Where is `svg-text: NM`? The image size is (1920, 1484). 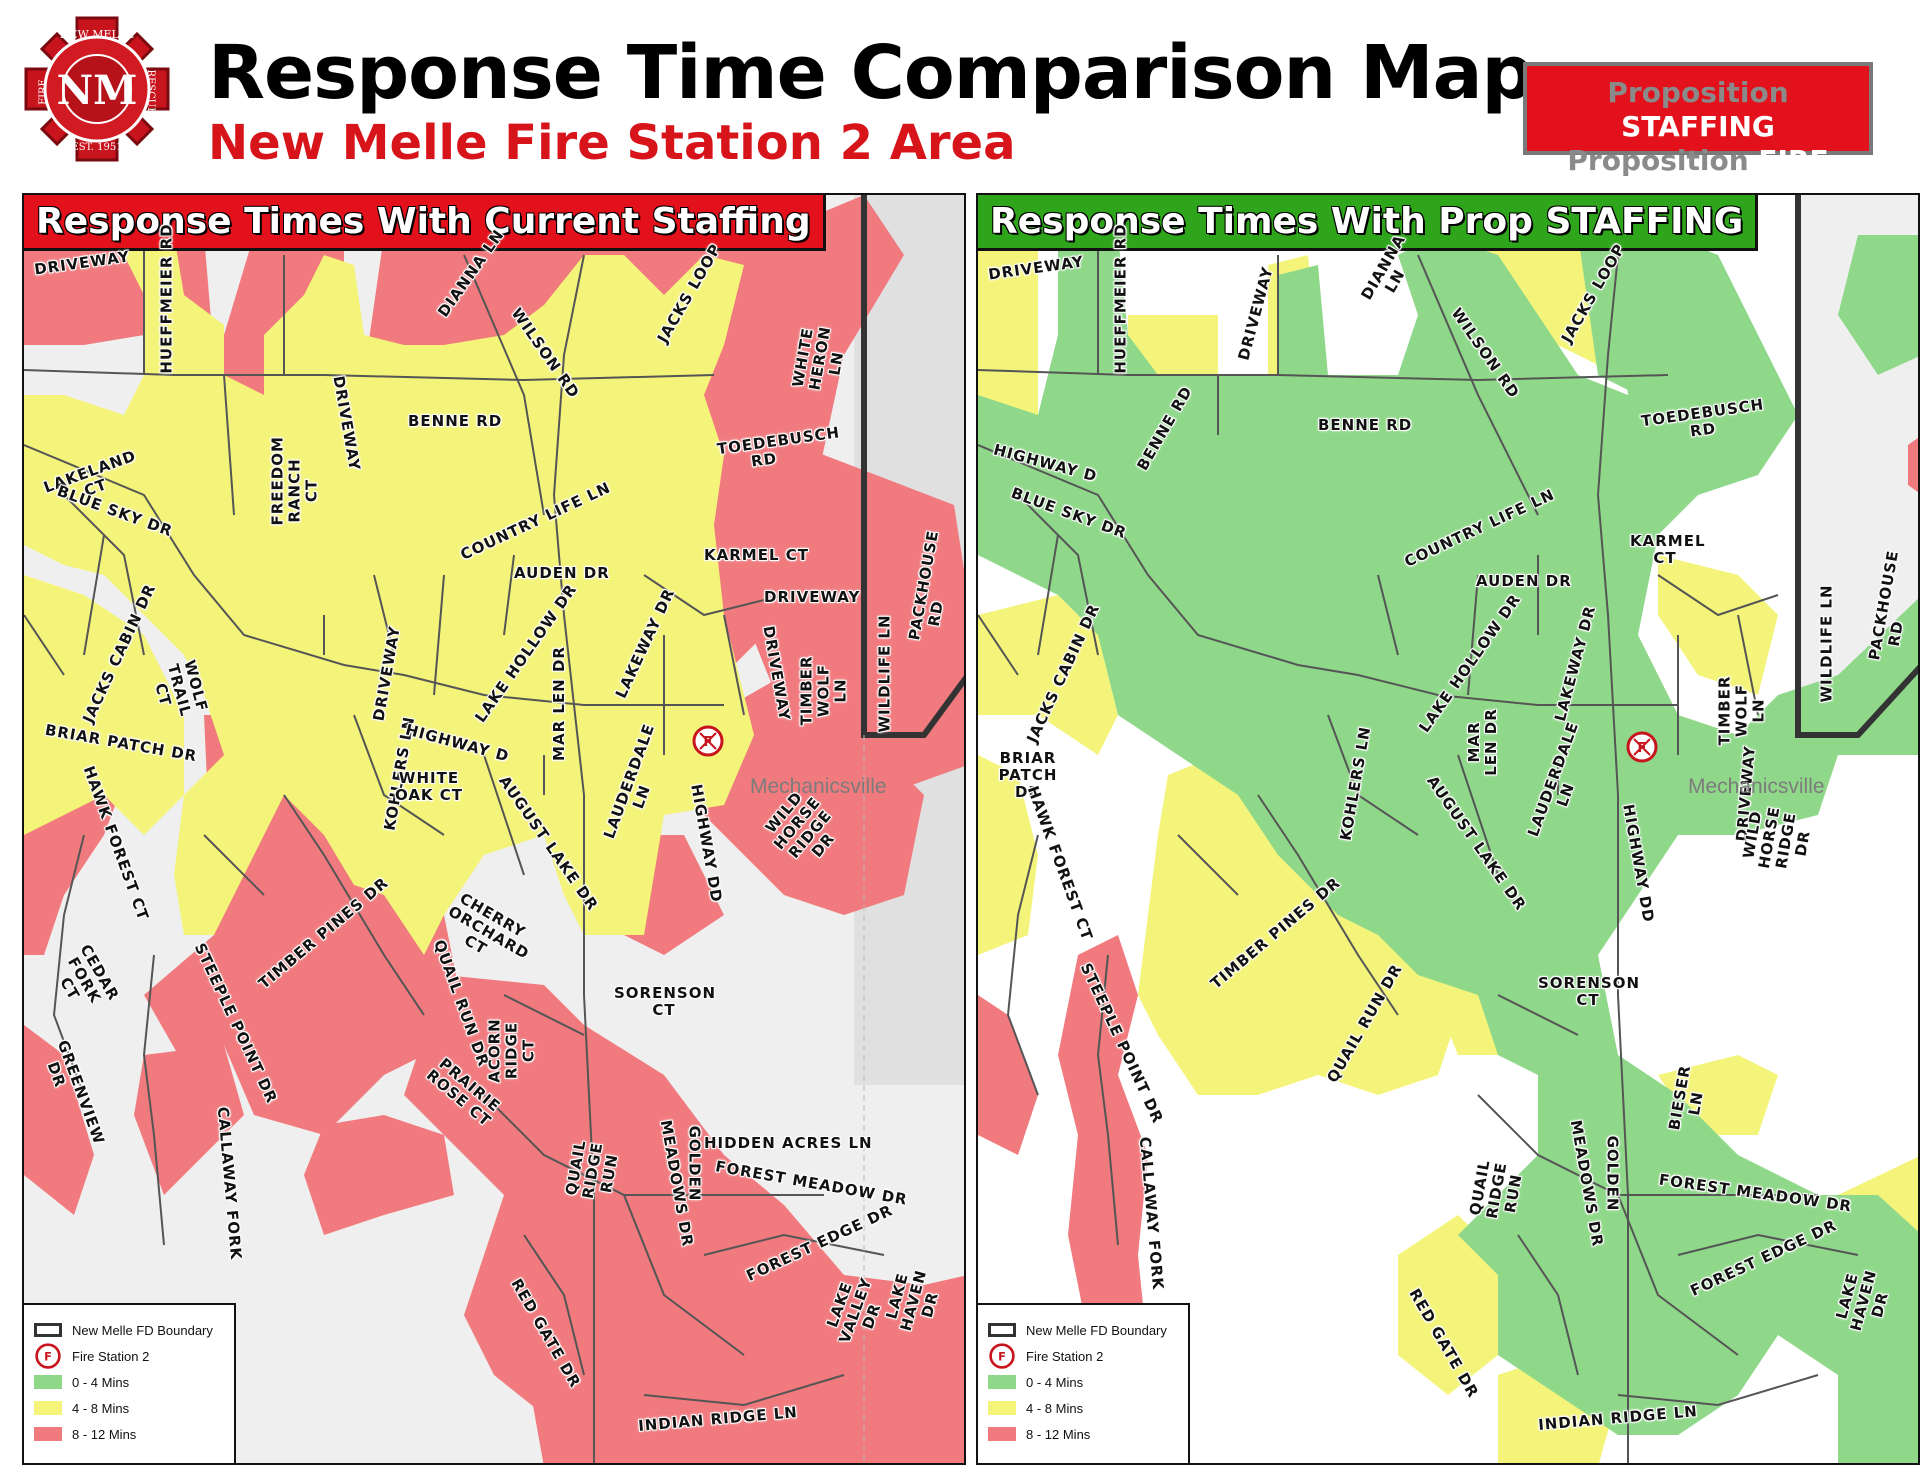 svg-text: NM is located at coordinates (97, 90).